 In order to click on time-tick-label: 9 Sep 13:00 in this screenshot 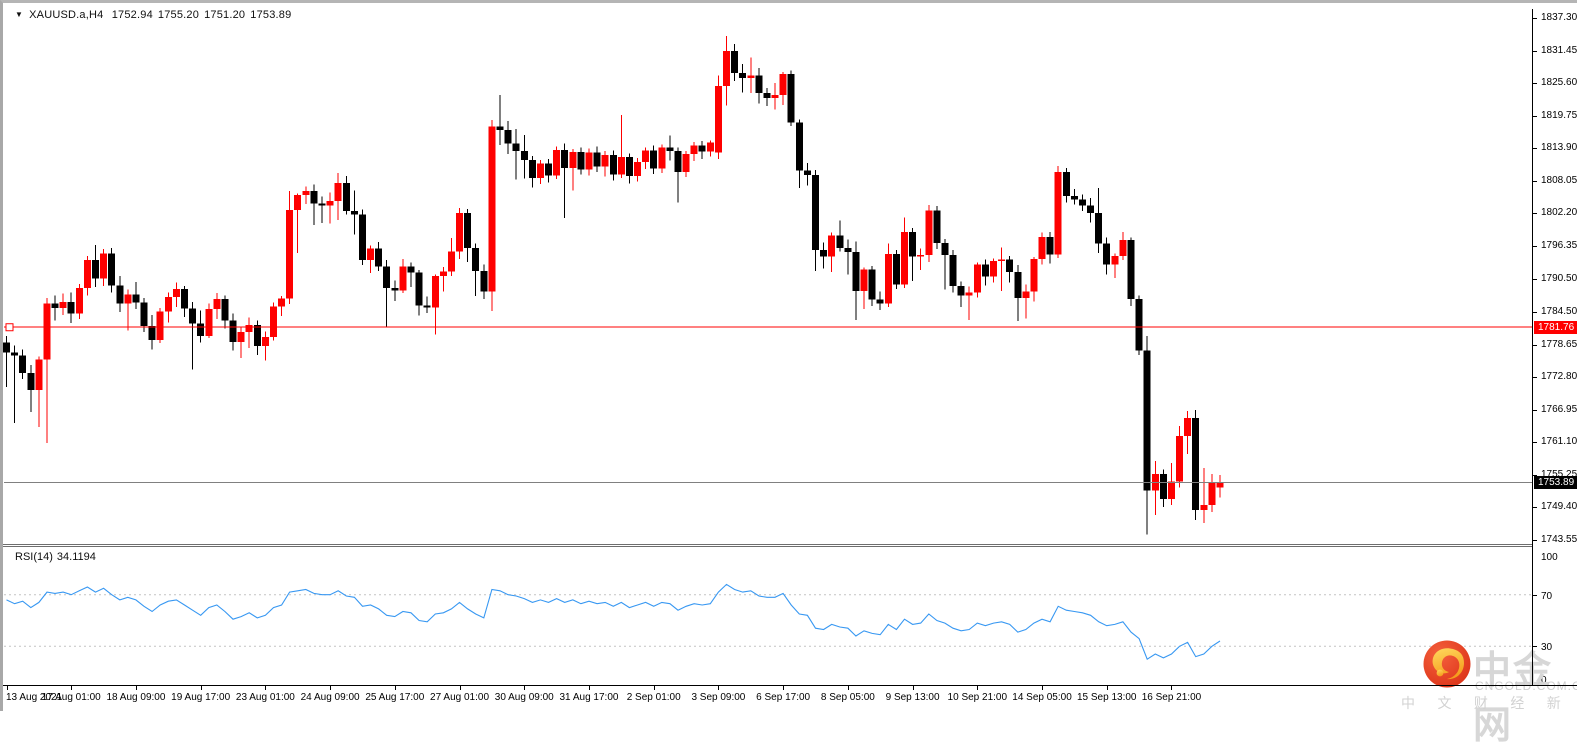, I will do `click(912, 697)`.